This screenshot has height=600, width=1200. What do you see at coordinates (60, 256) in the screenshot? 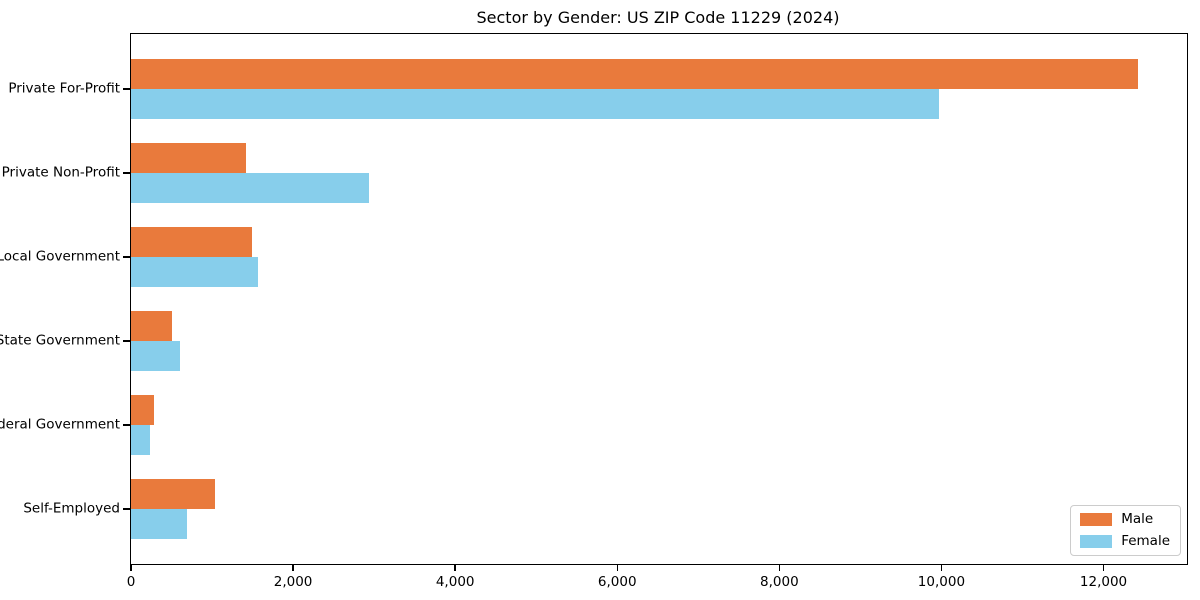
I see `y-axis-category-label: Local Government` at bounding box center [60, 256].